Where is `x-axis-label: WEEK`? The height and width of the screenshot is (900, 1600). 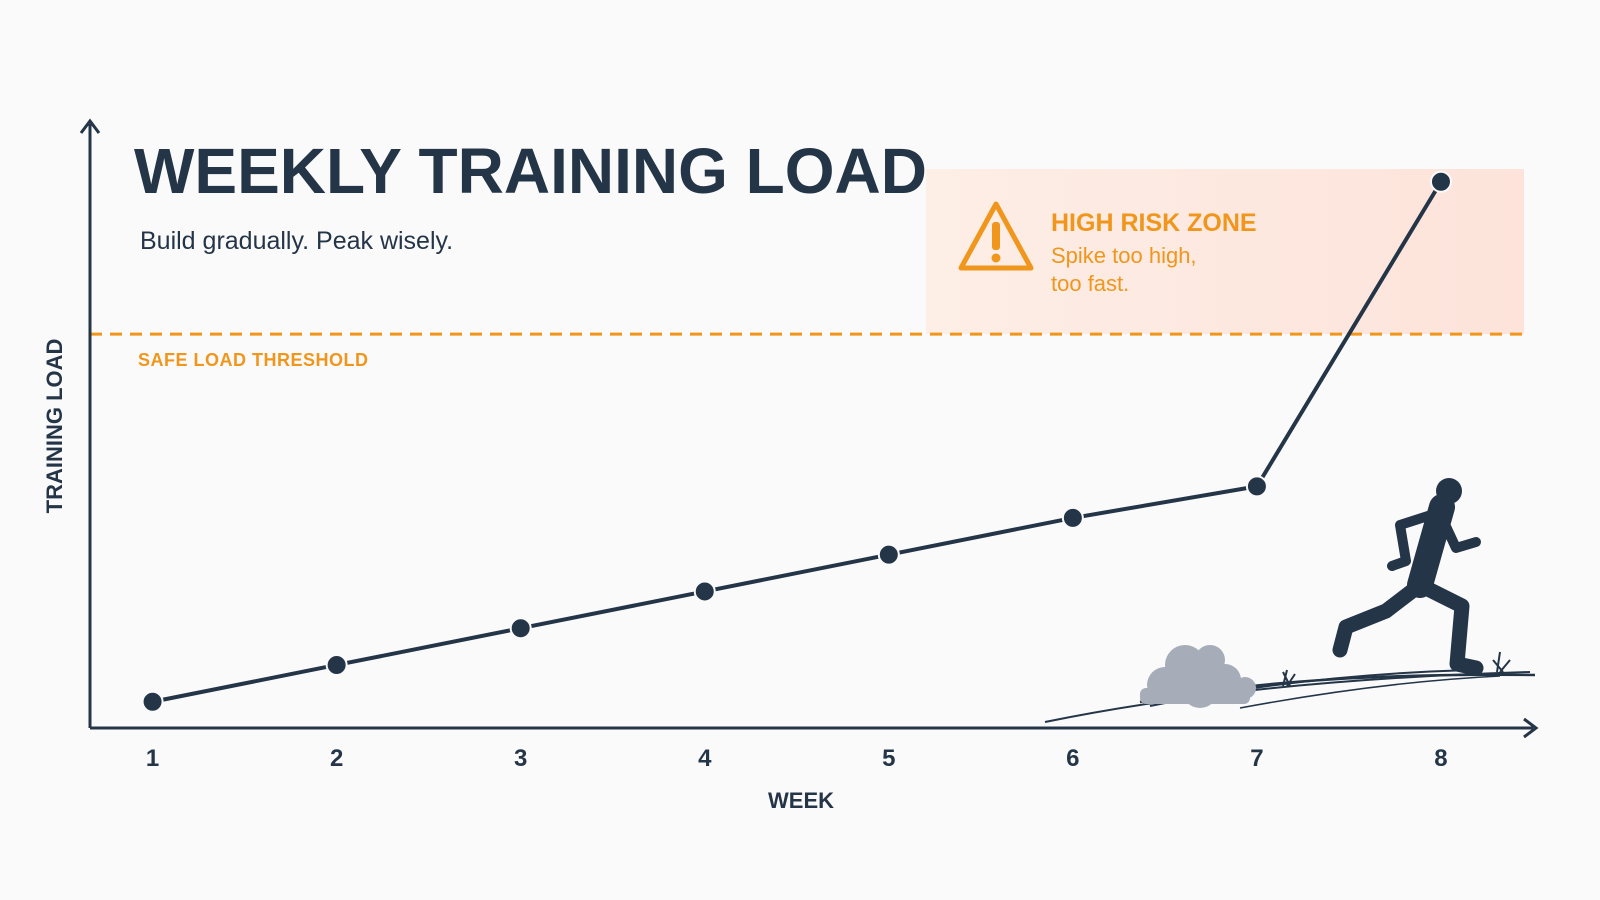 x-axis-label: WEEK is located at coordinates (801, 800).